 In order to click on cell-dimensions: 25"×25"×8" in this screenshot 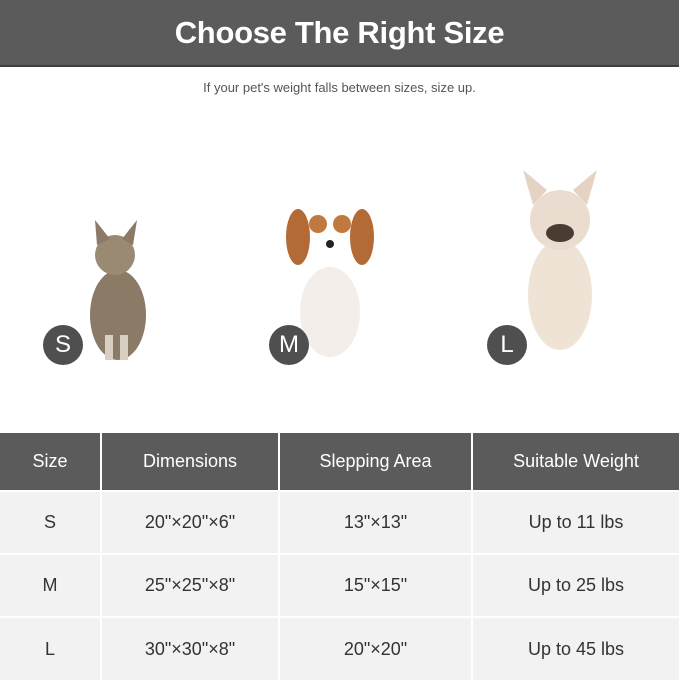, I will do `click(190, 585)`.